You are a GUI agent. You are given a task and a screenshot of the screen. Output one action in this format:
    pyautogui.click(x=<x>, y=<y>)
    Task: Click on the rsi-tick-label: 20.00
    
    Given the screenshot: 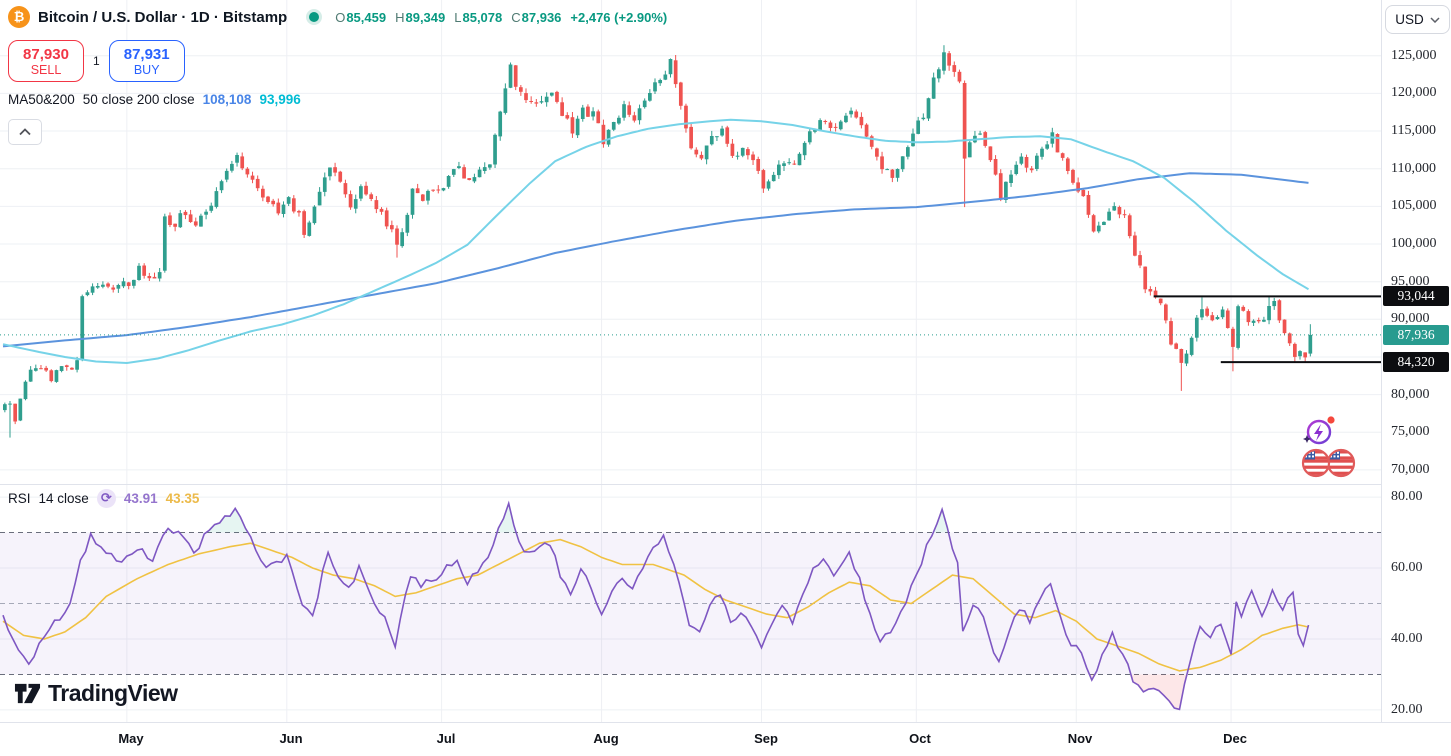 What is the action you would take?
    pyautogui.click(x=1407, y=709)
    